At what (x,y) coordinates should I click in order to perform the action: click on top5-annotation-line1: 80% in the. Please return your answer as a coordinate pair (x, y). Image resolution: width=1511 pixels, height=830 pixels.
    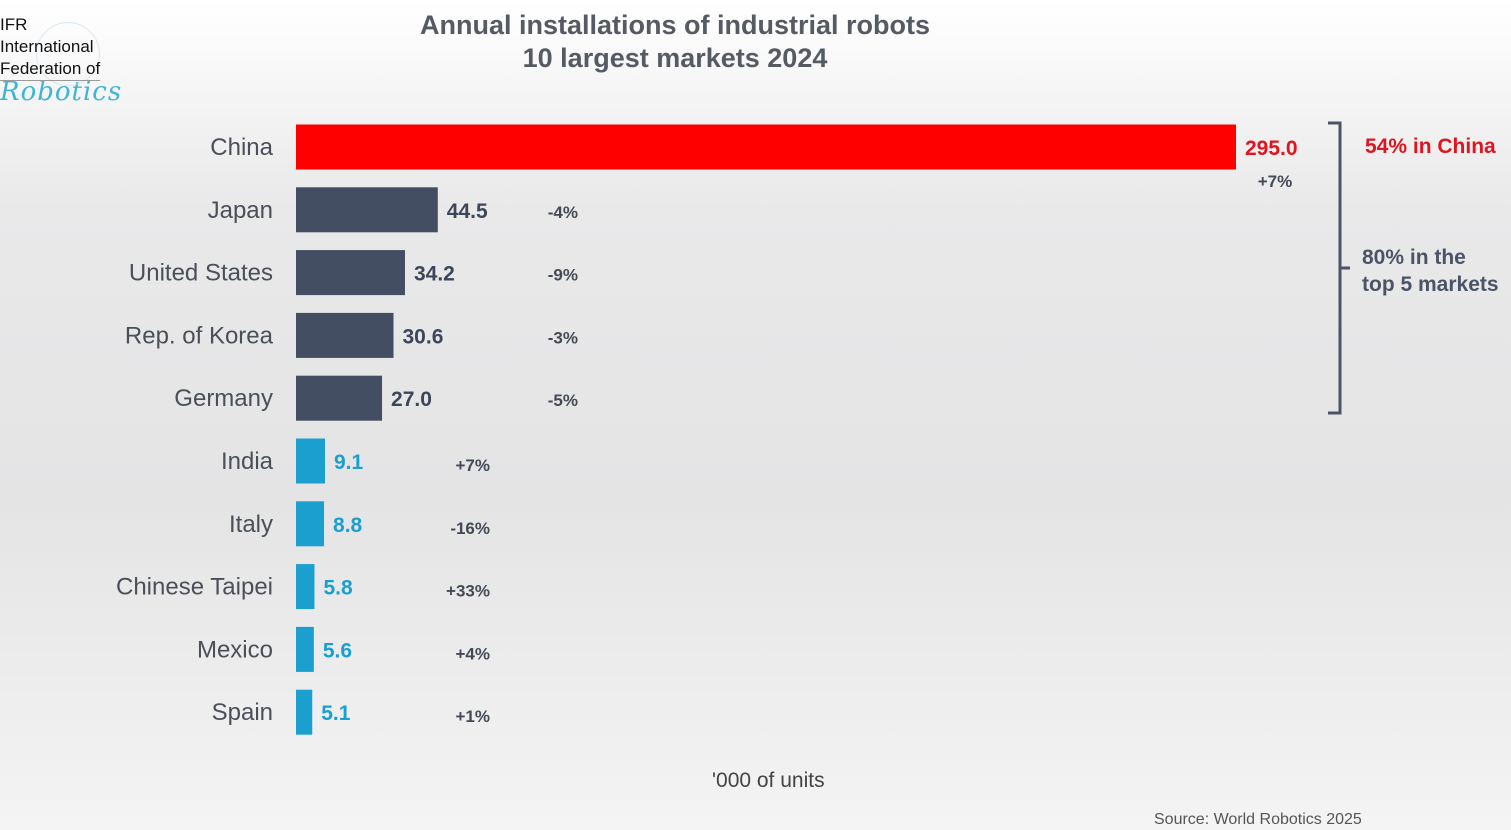
    Looking at the image, I should click on (1414, 257).